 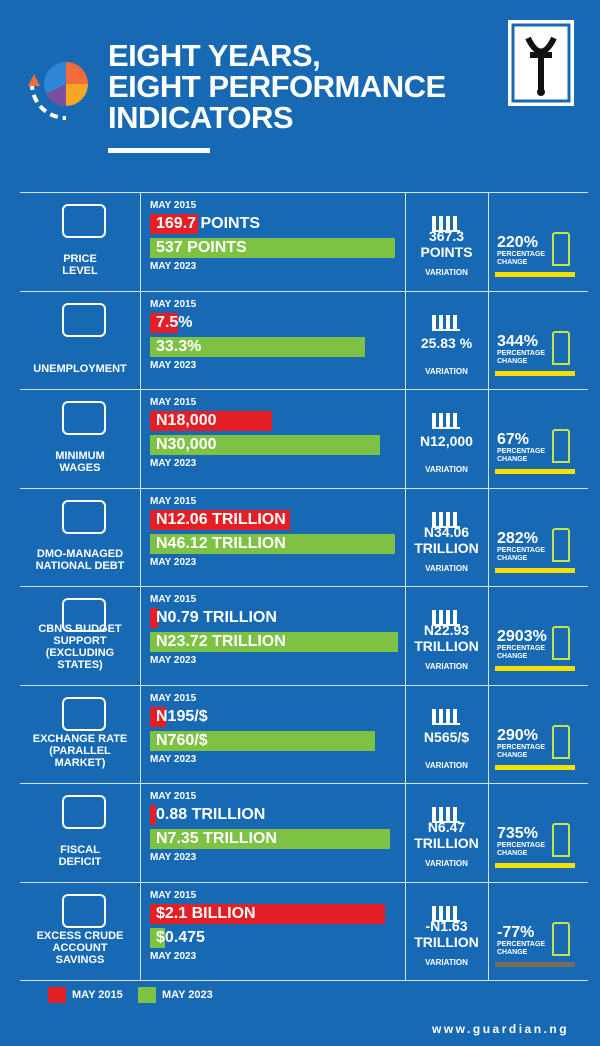 I want to click on value-2015: N195/$, so click(x=182, y=716).